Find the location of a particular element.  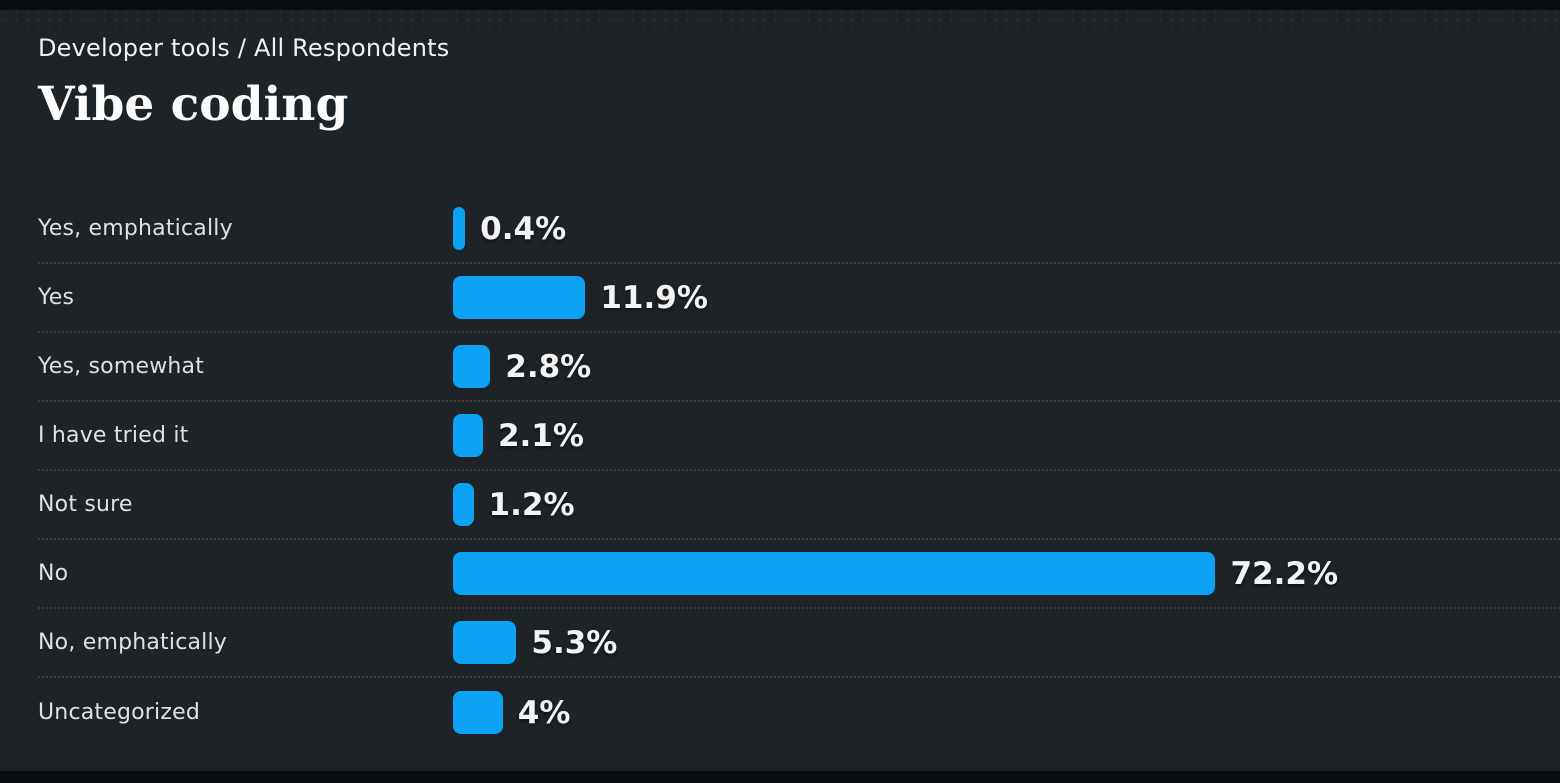

chart-row: Uncategorized 4% is located at coordinates (799, 712).